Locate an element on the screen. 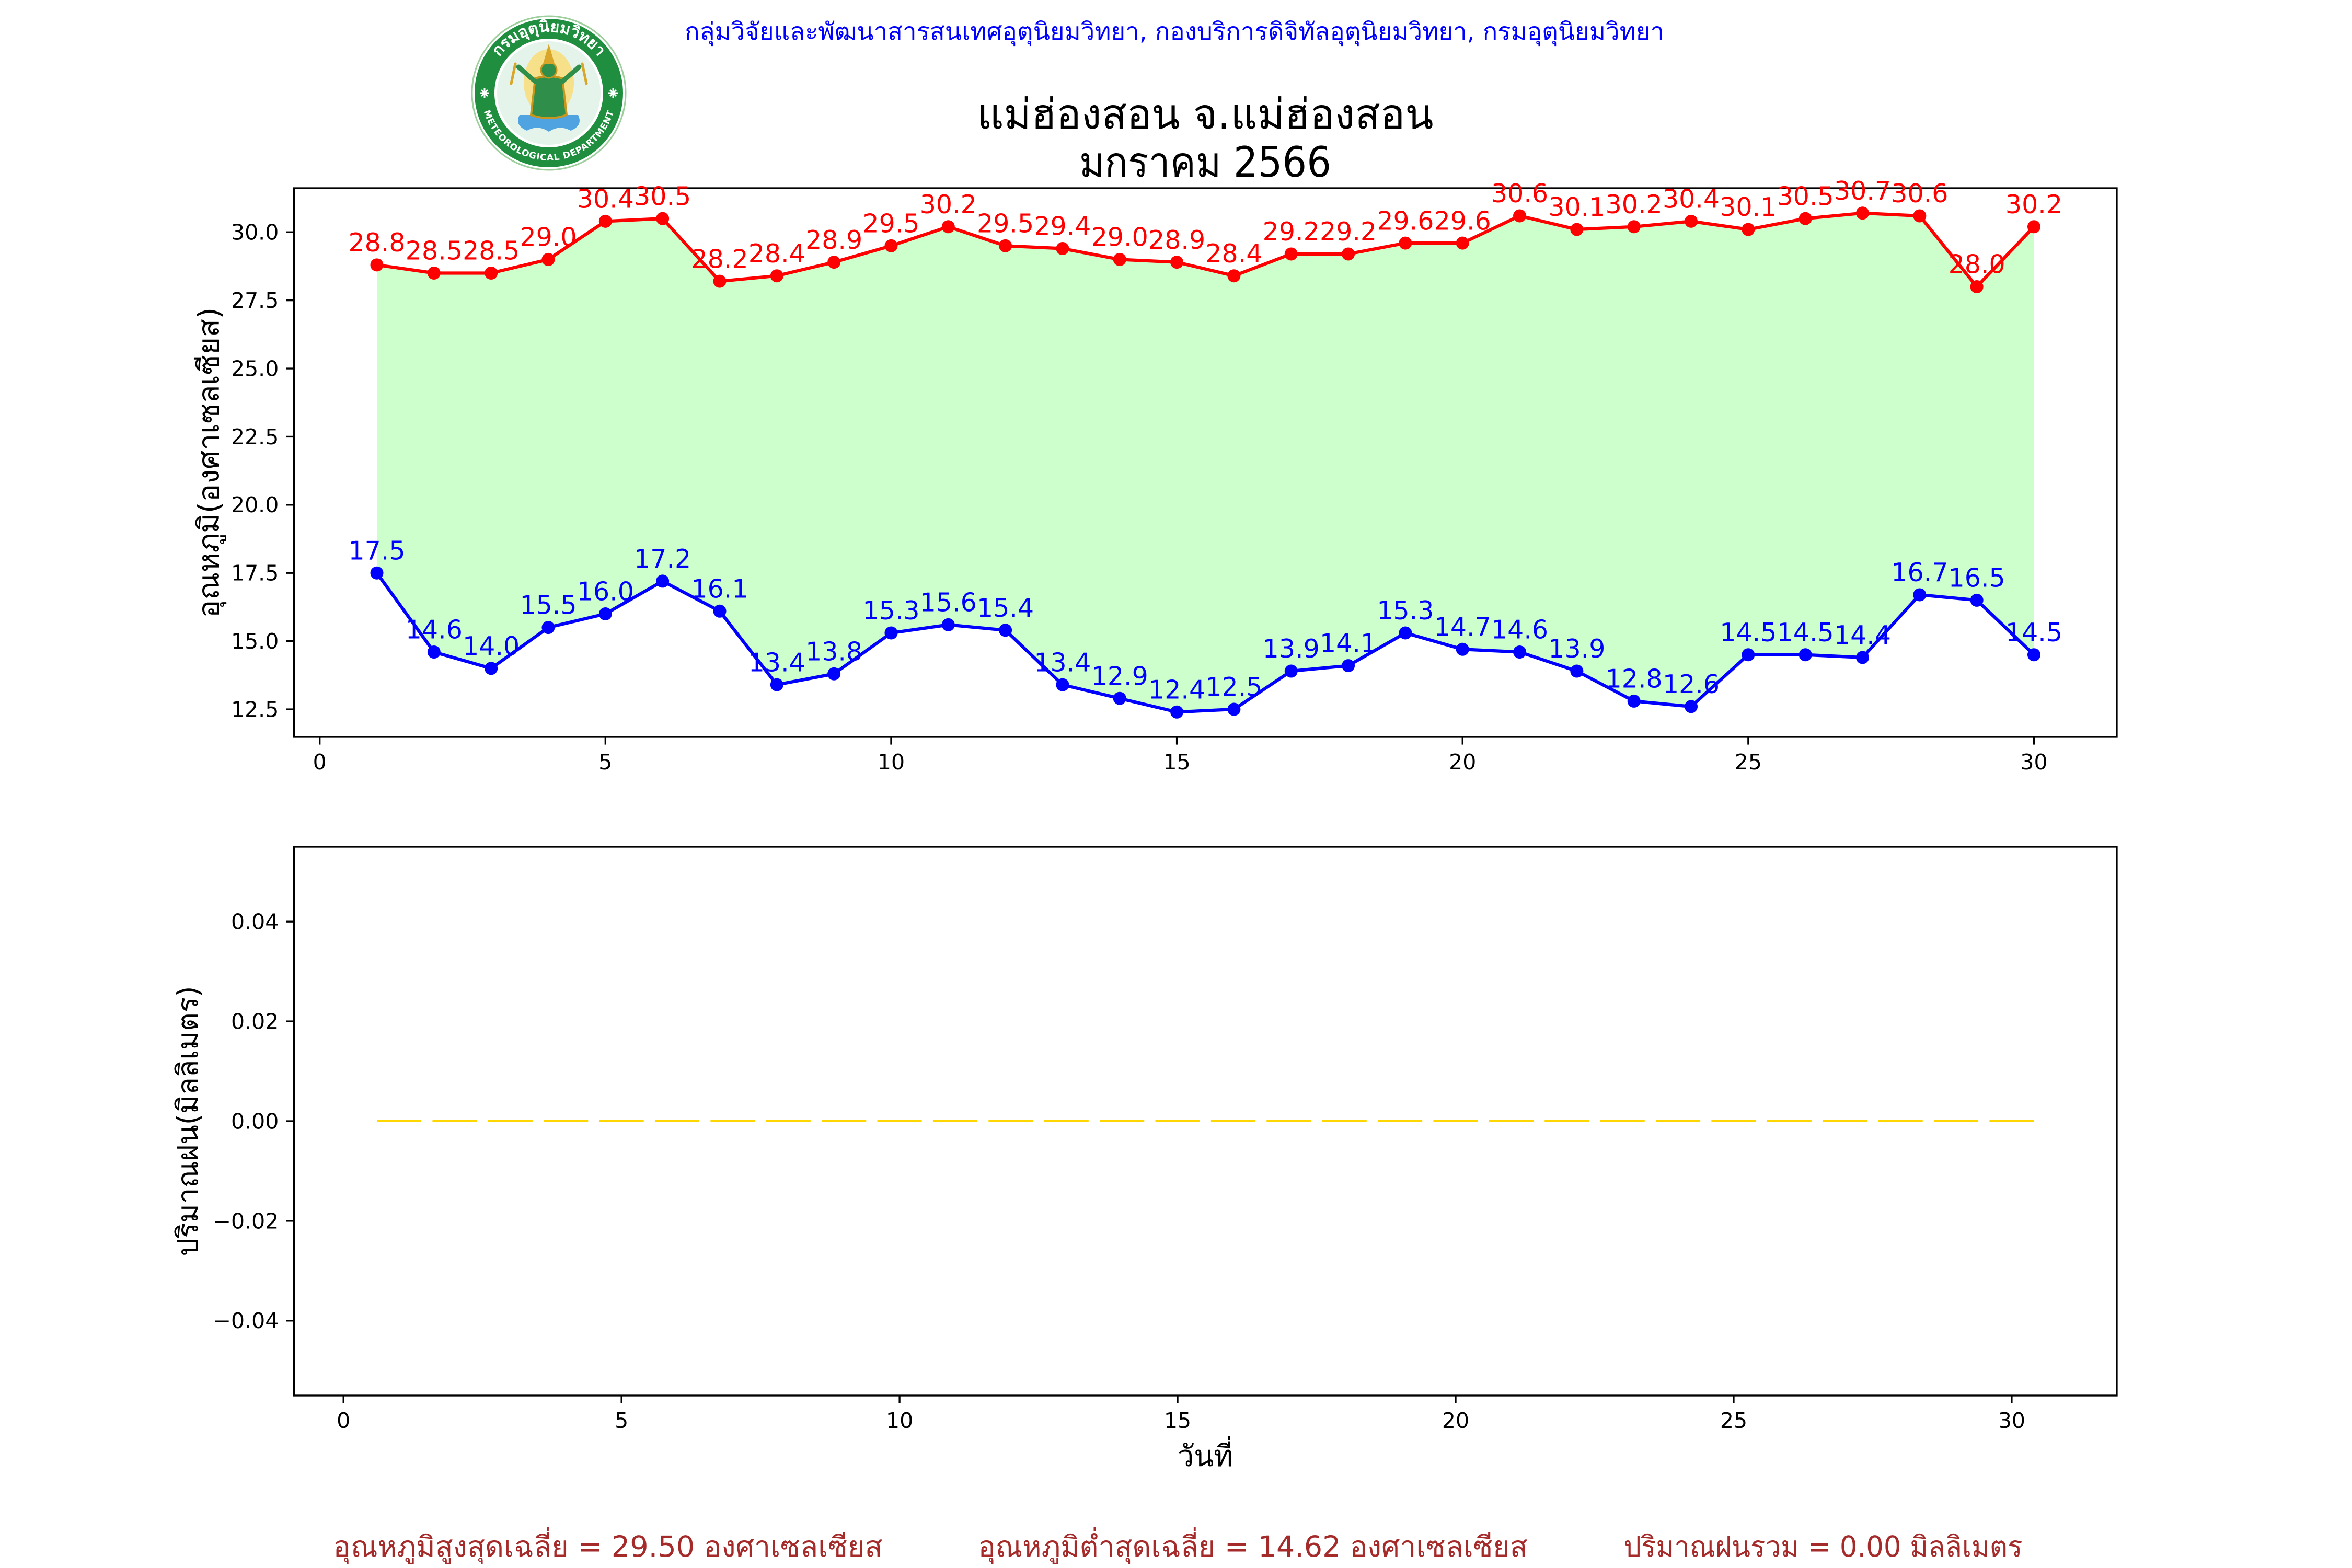 The image size is (2352, 1568). chart-subtitle: มกราคม 2566 is located at coordinates (1205, 162).